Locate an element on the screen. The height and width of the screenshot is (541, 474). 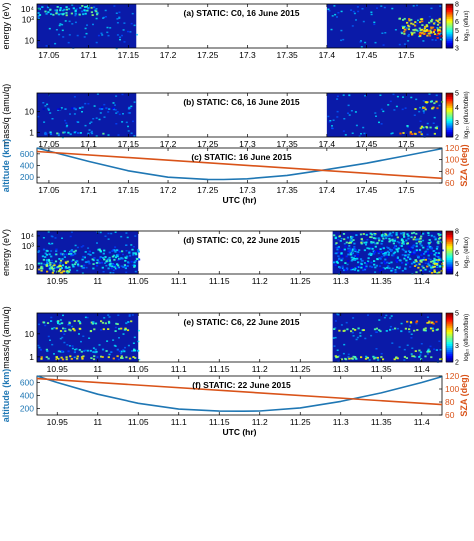
x-tick-label: 17.1 is located at coordinates (88, 55).